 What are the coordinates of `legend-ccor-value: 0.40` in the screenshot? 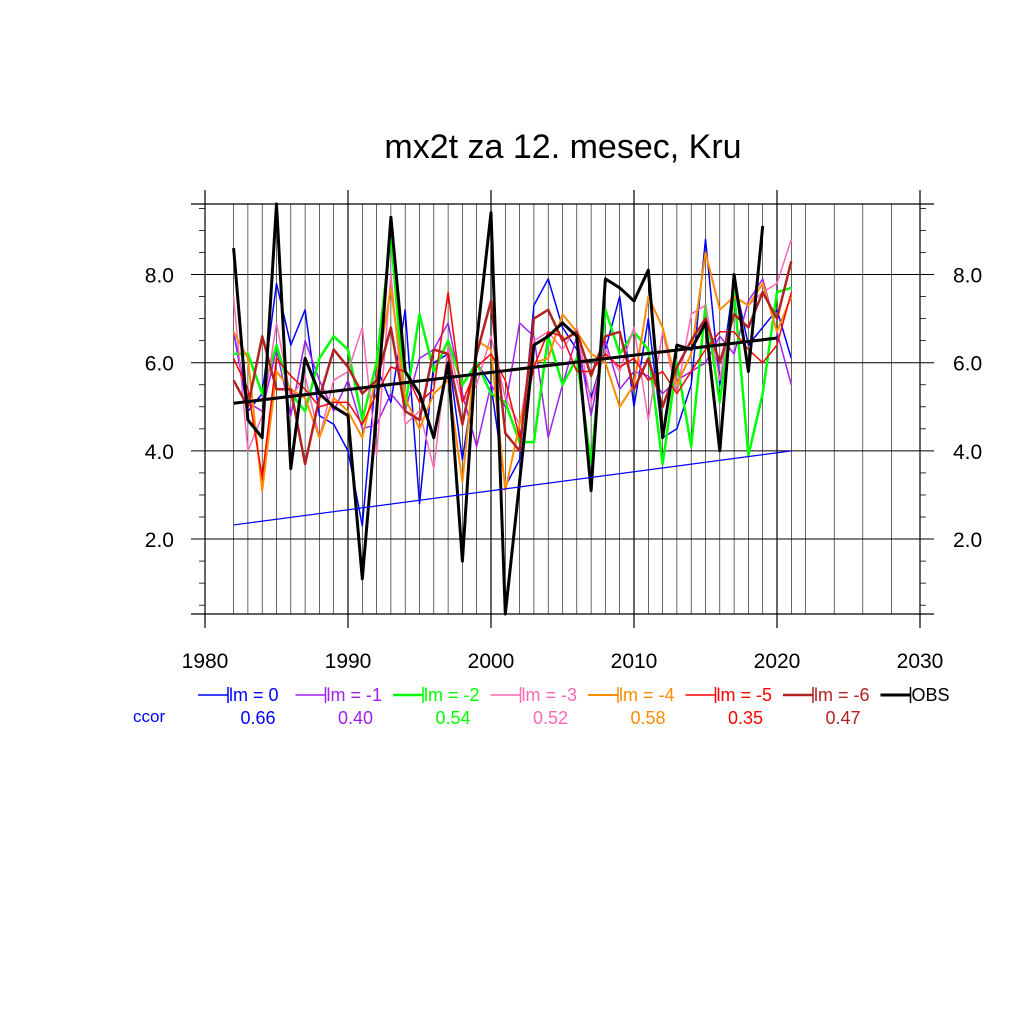 It's located at (355, 718).